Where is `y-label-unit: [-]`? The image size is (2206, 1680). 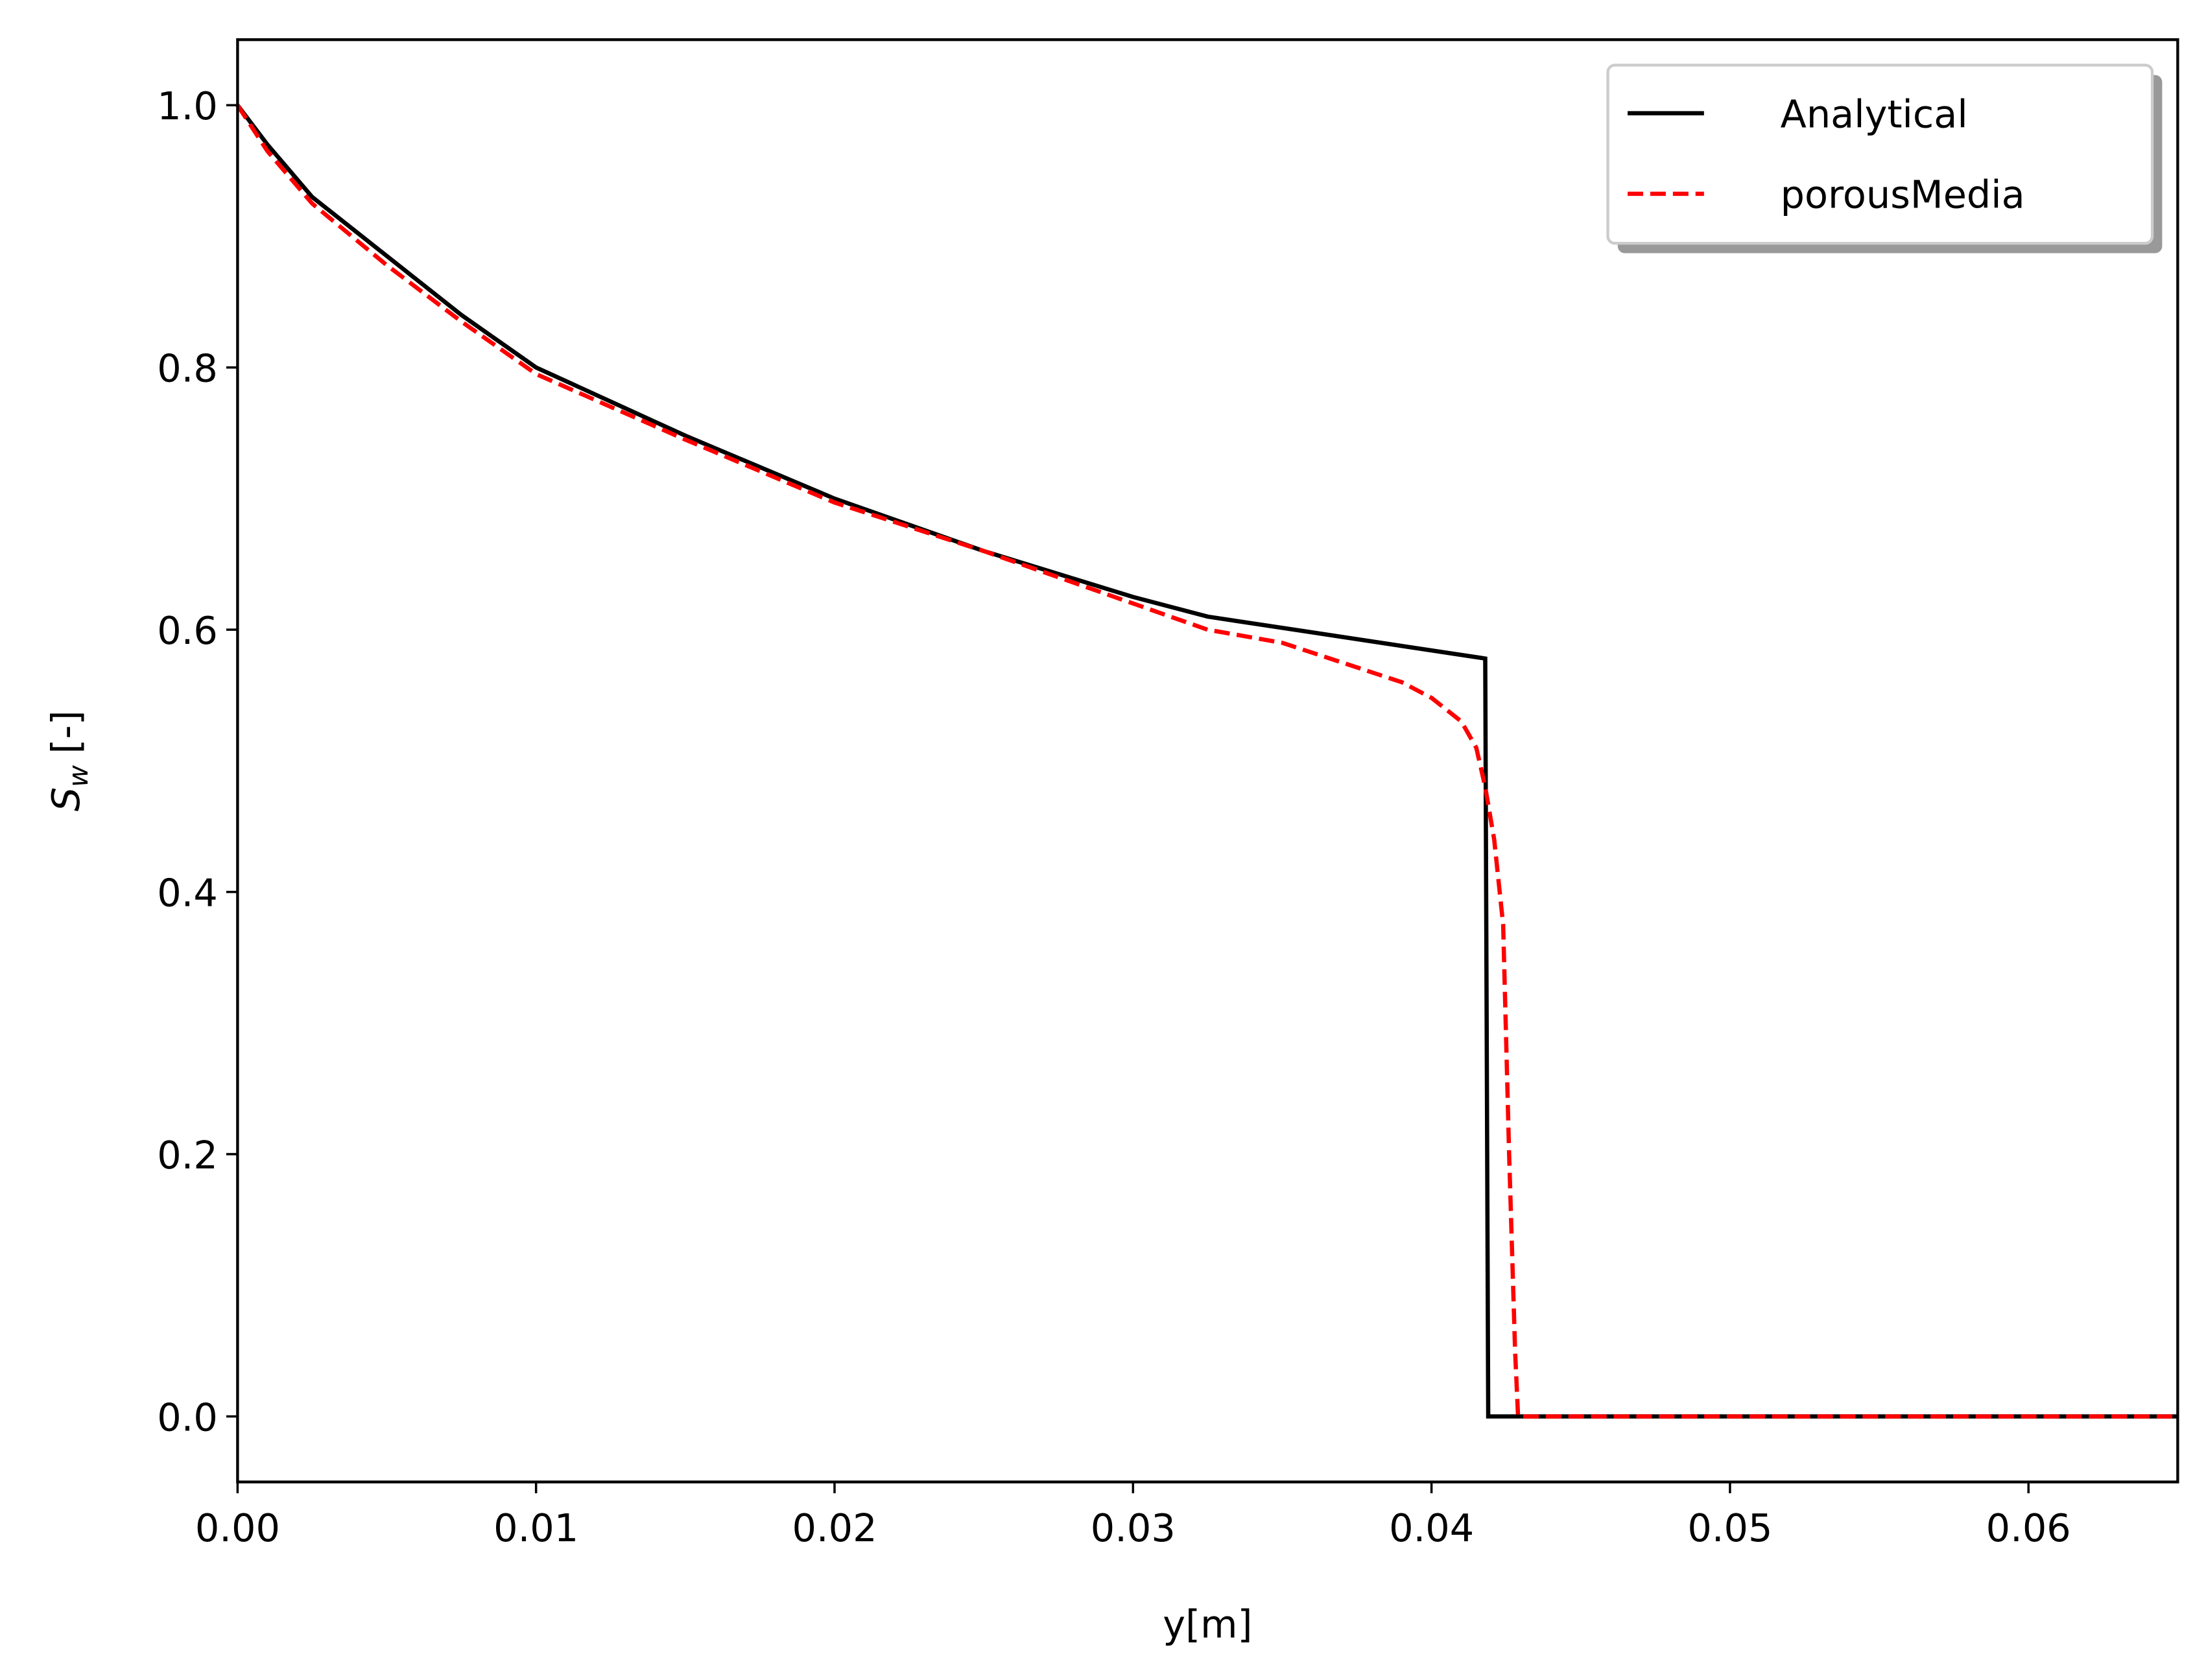
y-label-unit: [-] is located at coordinates (65, 731).